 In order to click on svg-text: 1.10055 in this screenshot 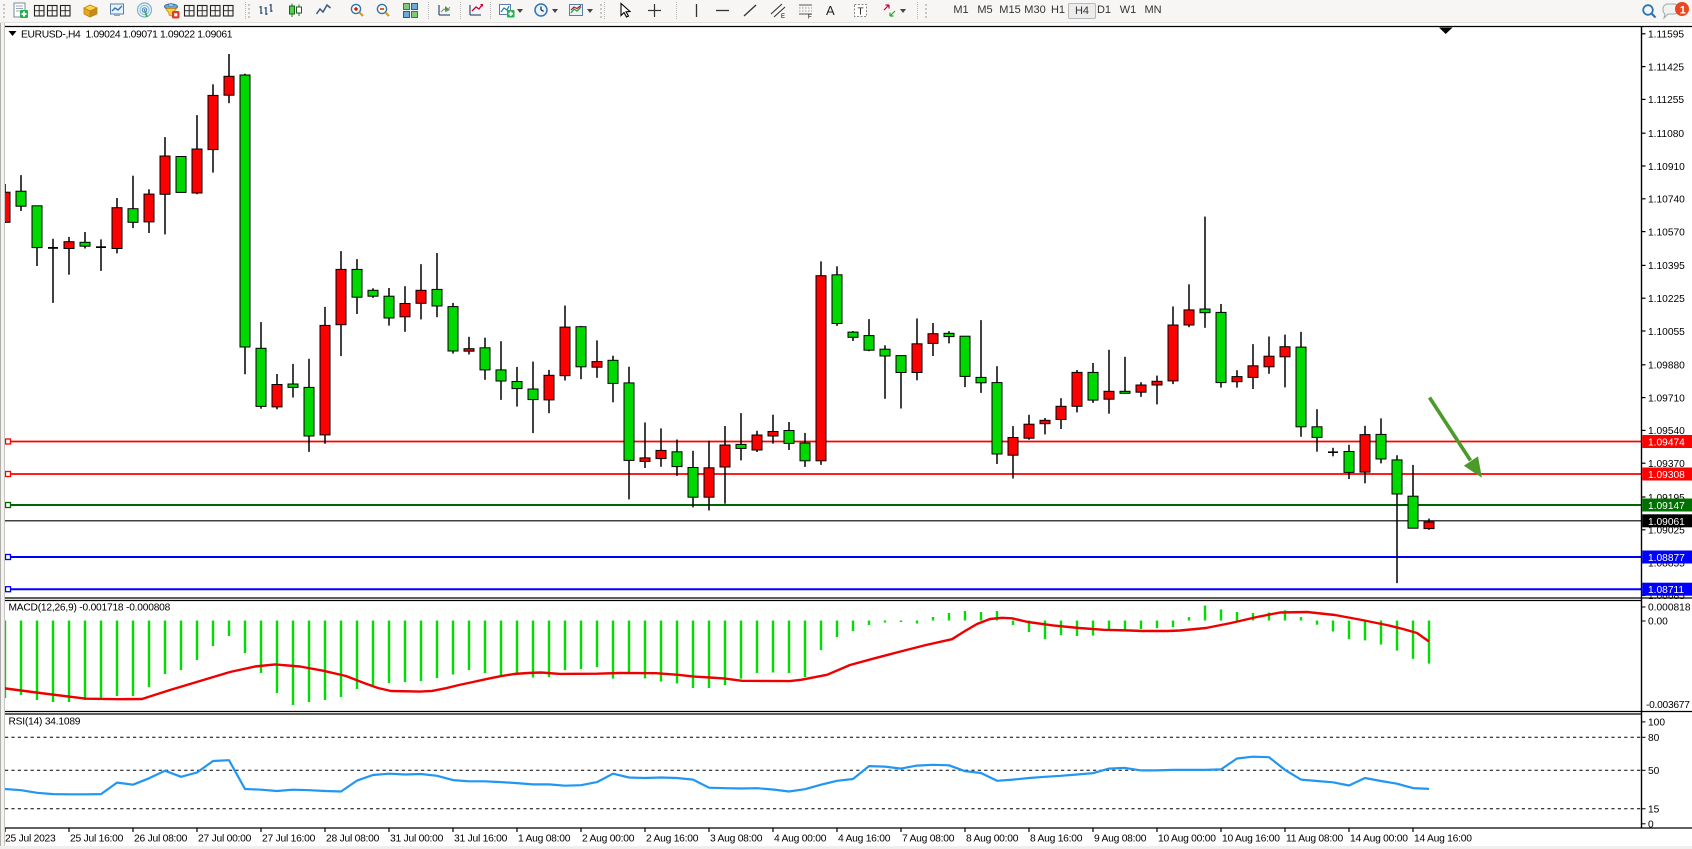, I will do `click(1666, 332)`.